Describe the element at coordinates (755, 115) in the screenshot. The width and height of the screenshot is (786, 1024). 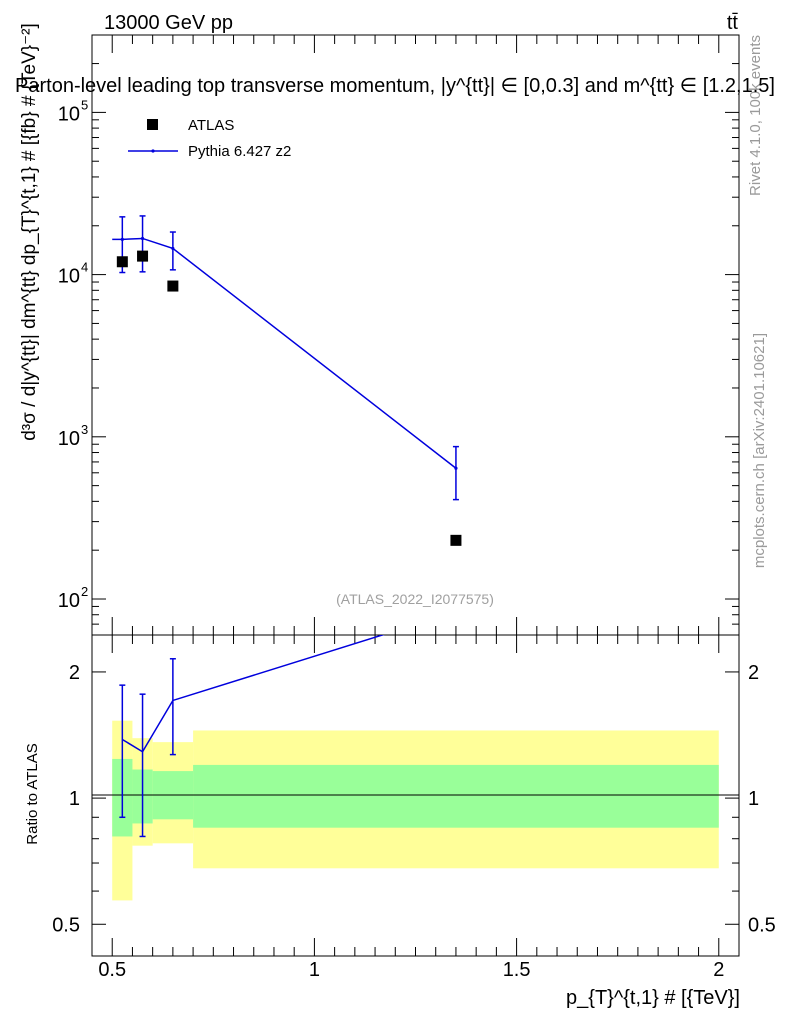
I see `rivet-label: Rivet 4.1.0, 100k events` at that location.